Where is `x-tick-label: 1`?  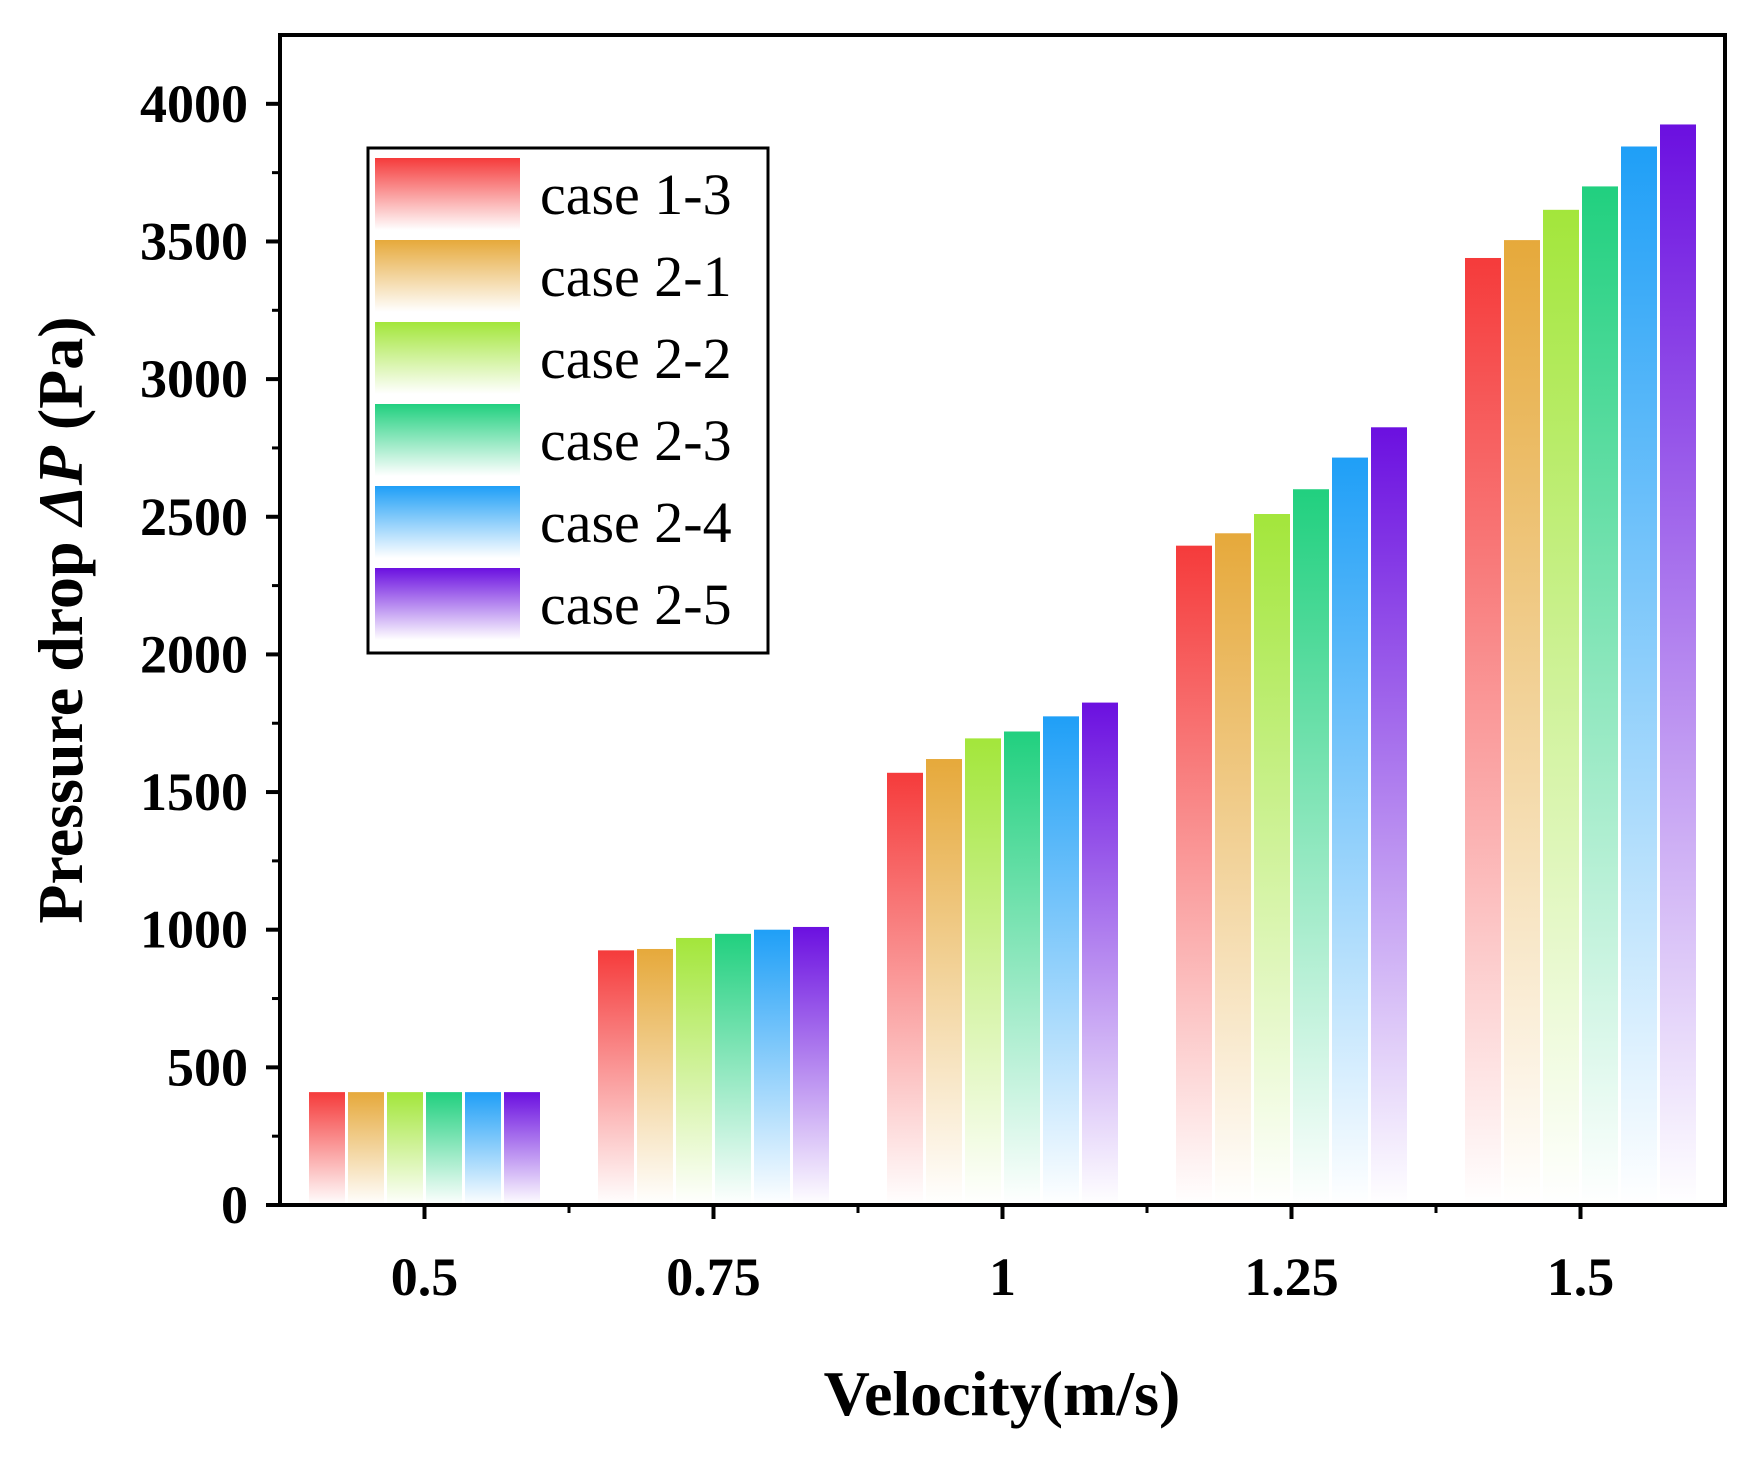 x-tick-label: 1 is located at coordinates (1002, 1277).